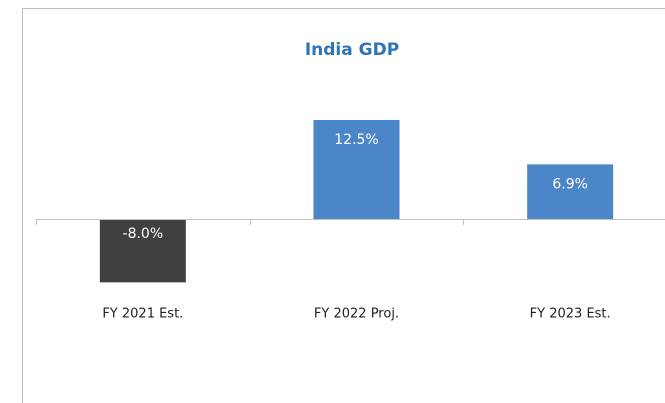  Describe the element at coordinates (356, 140) in the screenshot. I see `data-label: 12.5%` at that location.